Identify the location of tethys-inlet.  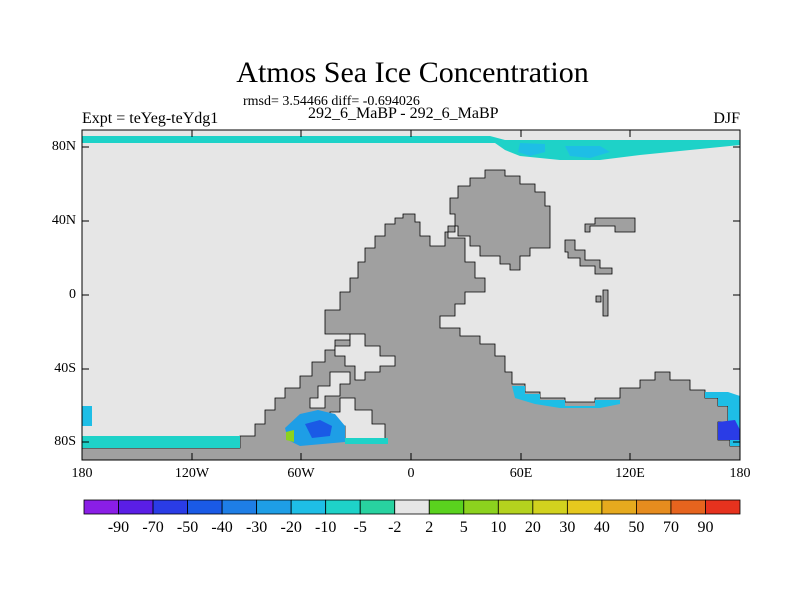
(365, 357).